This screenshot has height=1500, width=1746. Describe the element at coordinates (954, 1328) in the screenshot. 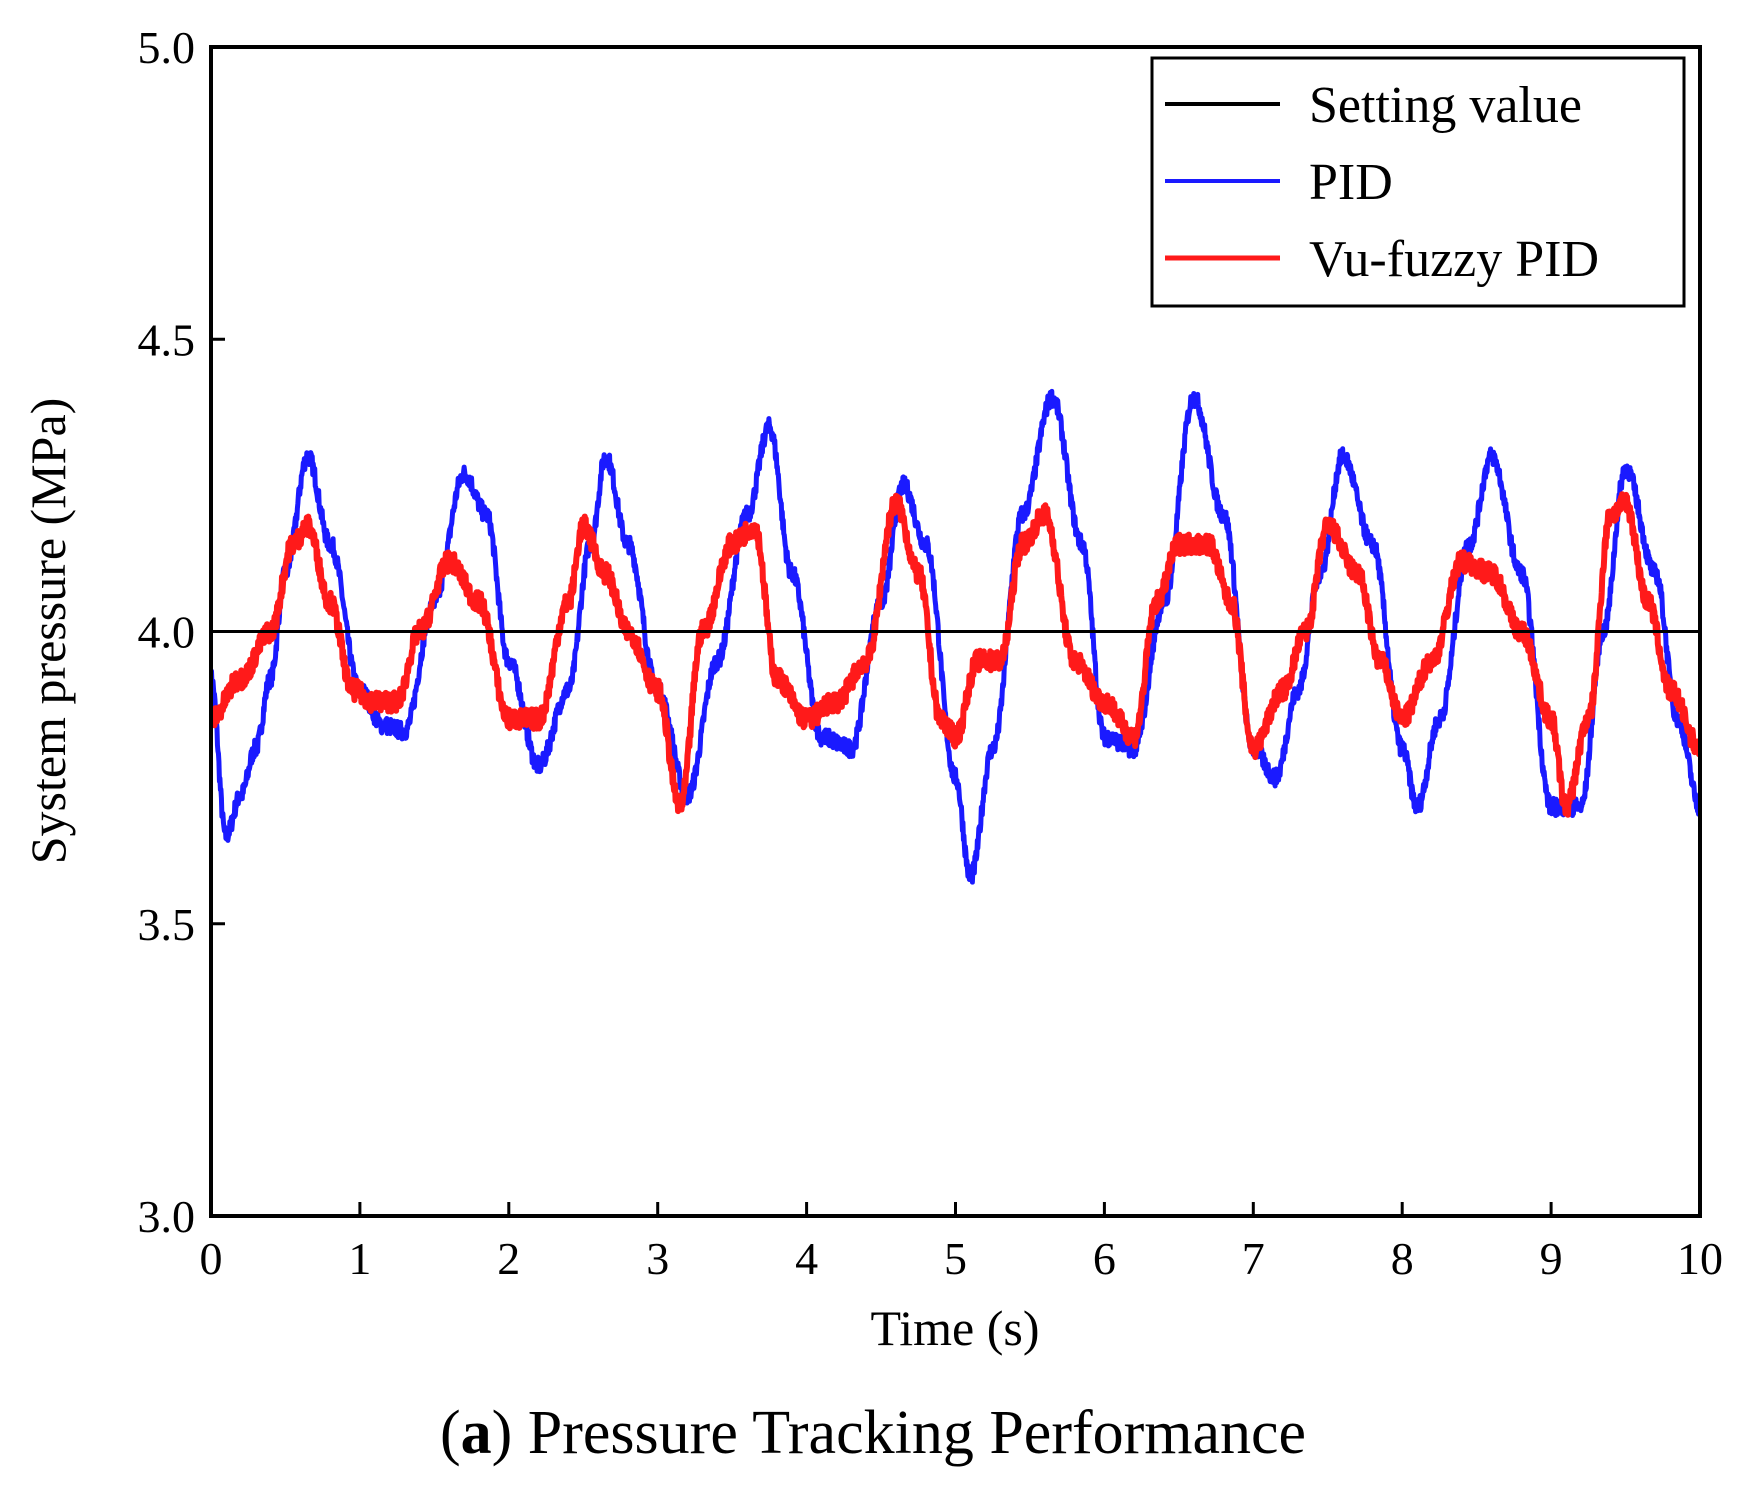

I see `x-axis-title: Time (s)` at that location.